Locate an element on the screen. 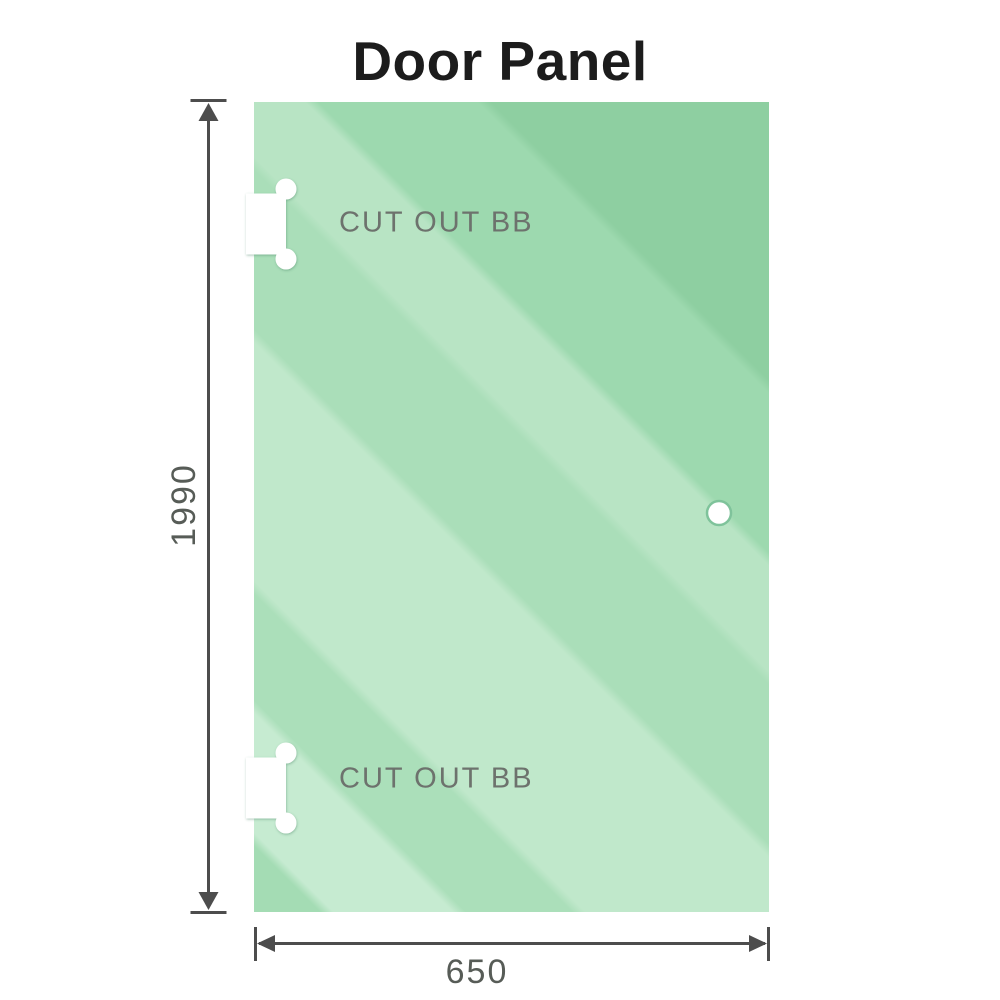 The width and height of the screenshot is (1000, 1000). height-dimension is located at coordinates (208, 506).